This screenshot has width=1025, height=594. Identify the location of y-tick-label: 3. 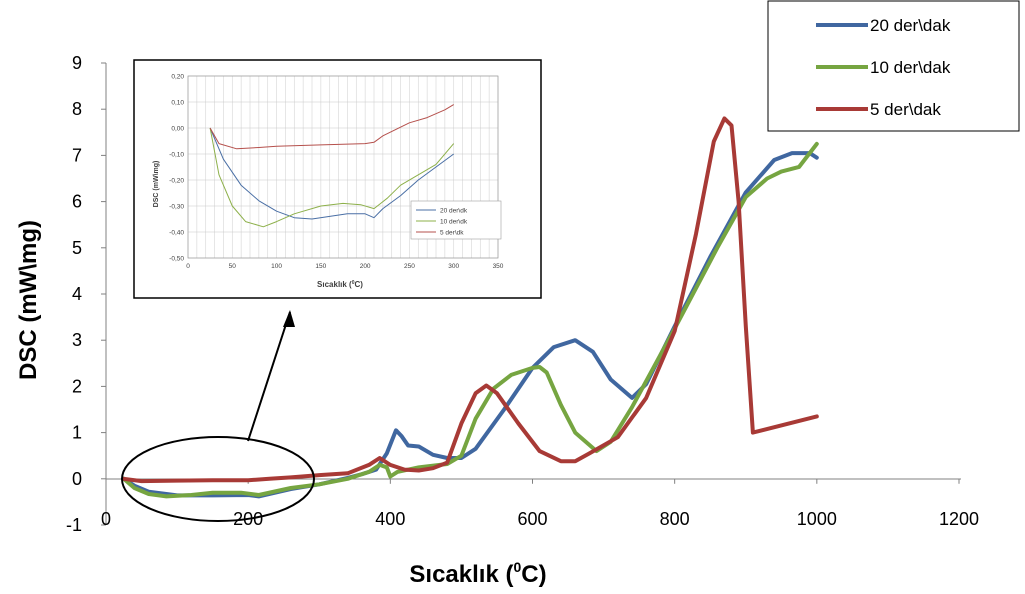
(77, 340).